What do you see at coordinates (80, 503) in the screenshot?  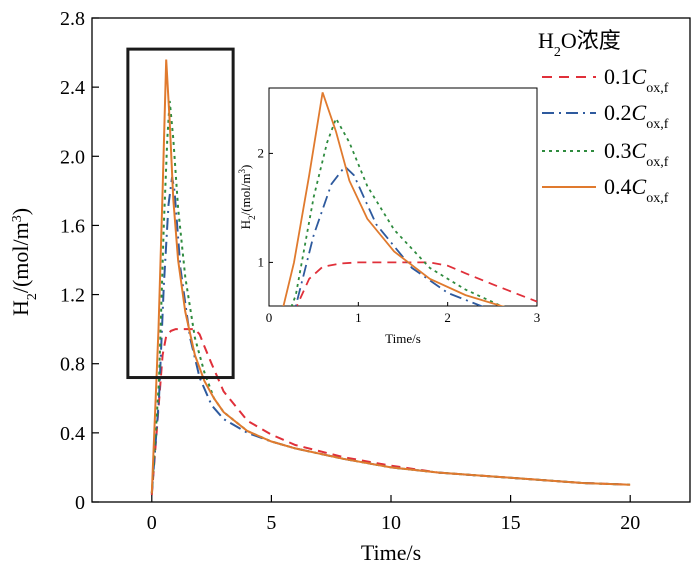 I see `y-tick-label: 0` at bounding box center [80, 503].